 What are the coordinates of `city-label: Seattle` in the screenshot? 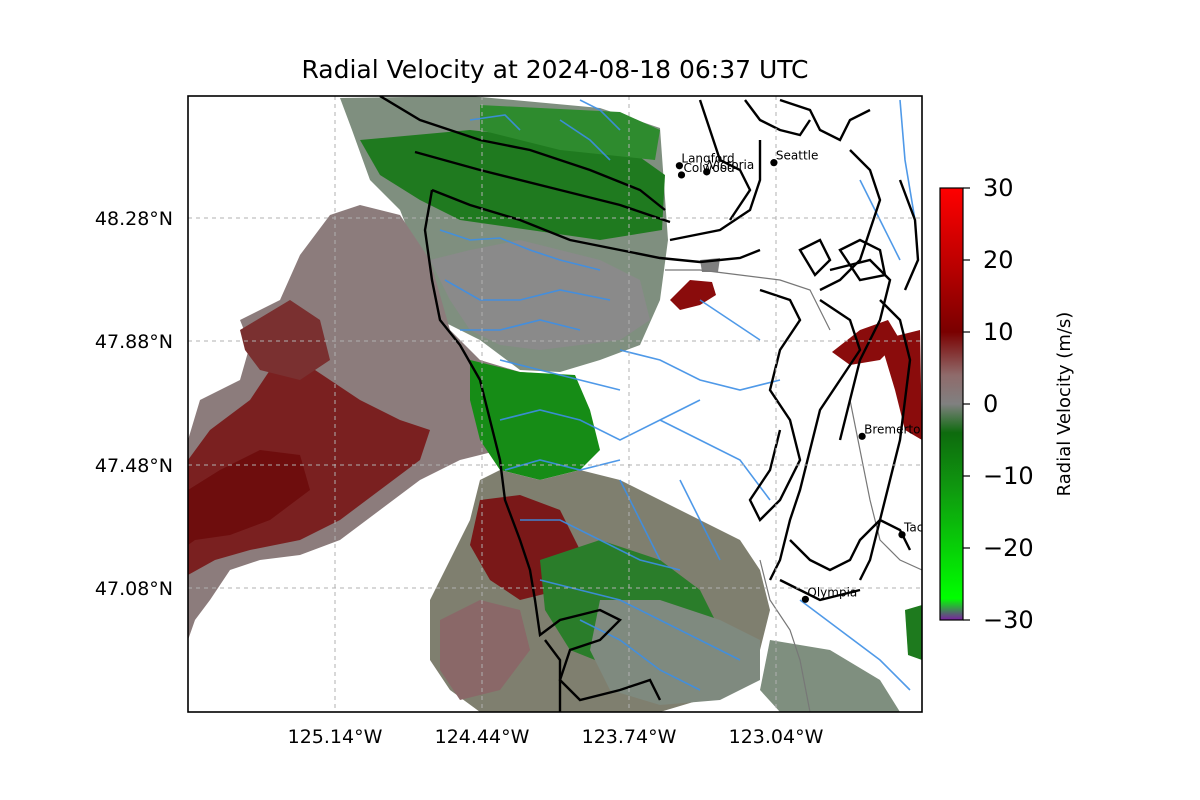 It's located at (797, 156).